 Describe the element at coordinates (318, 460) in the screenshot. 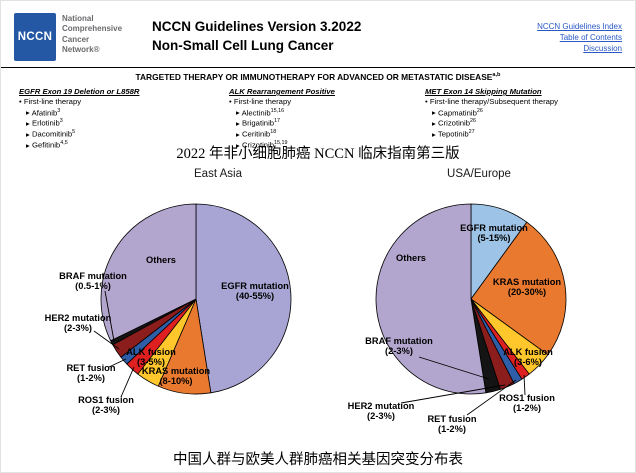

I see `caption-distribution-cn: 中国人群与欧美人群肺癌相关基因突变分布表` at that location.